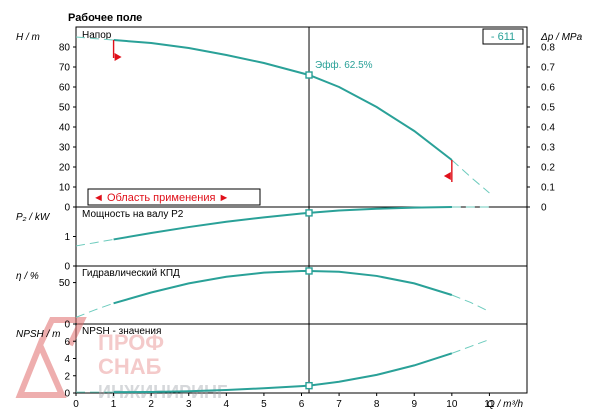 This screenshot has height=420, width=600. What do you see at coordinates (27, 276) in the screenshot?
I see `efficiency-y-axis-label: η / %` at bounding box center [27, 276].